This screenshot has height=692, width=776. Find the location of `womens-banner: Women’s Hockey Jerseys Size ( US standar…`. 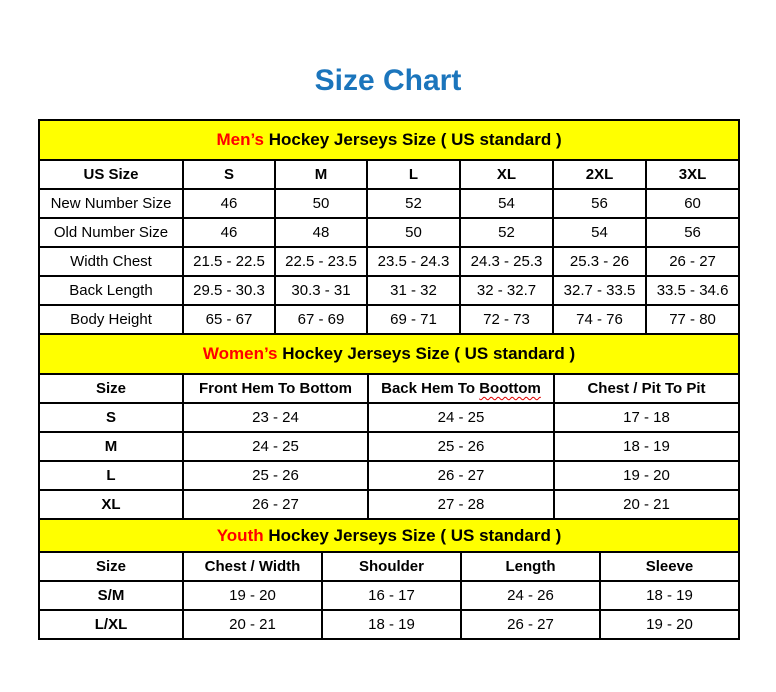

womens-banner: Women’s Hockey Jerseys Size ( US standar… is located at coordinates (389, 354).